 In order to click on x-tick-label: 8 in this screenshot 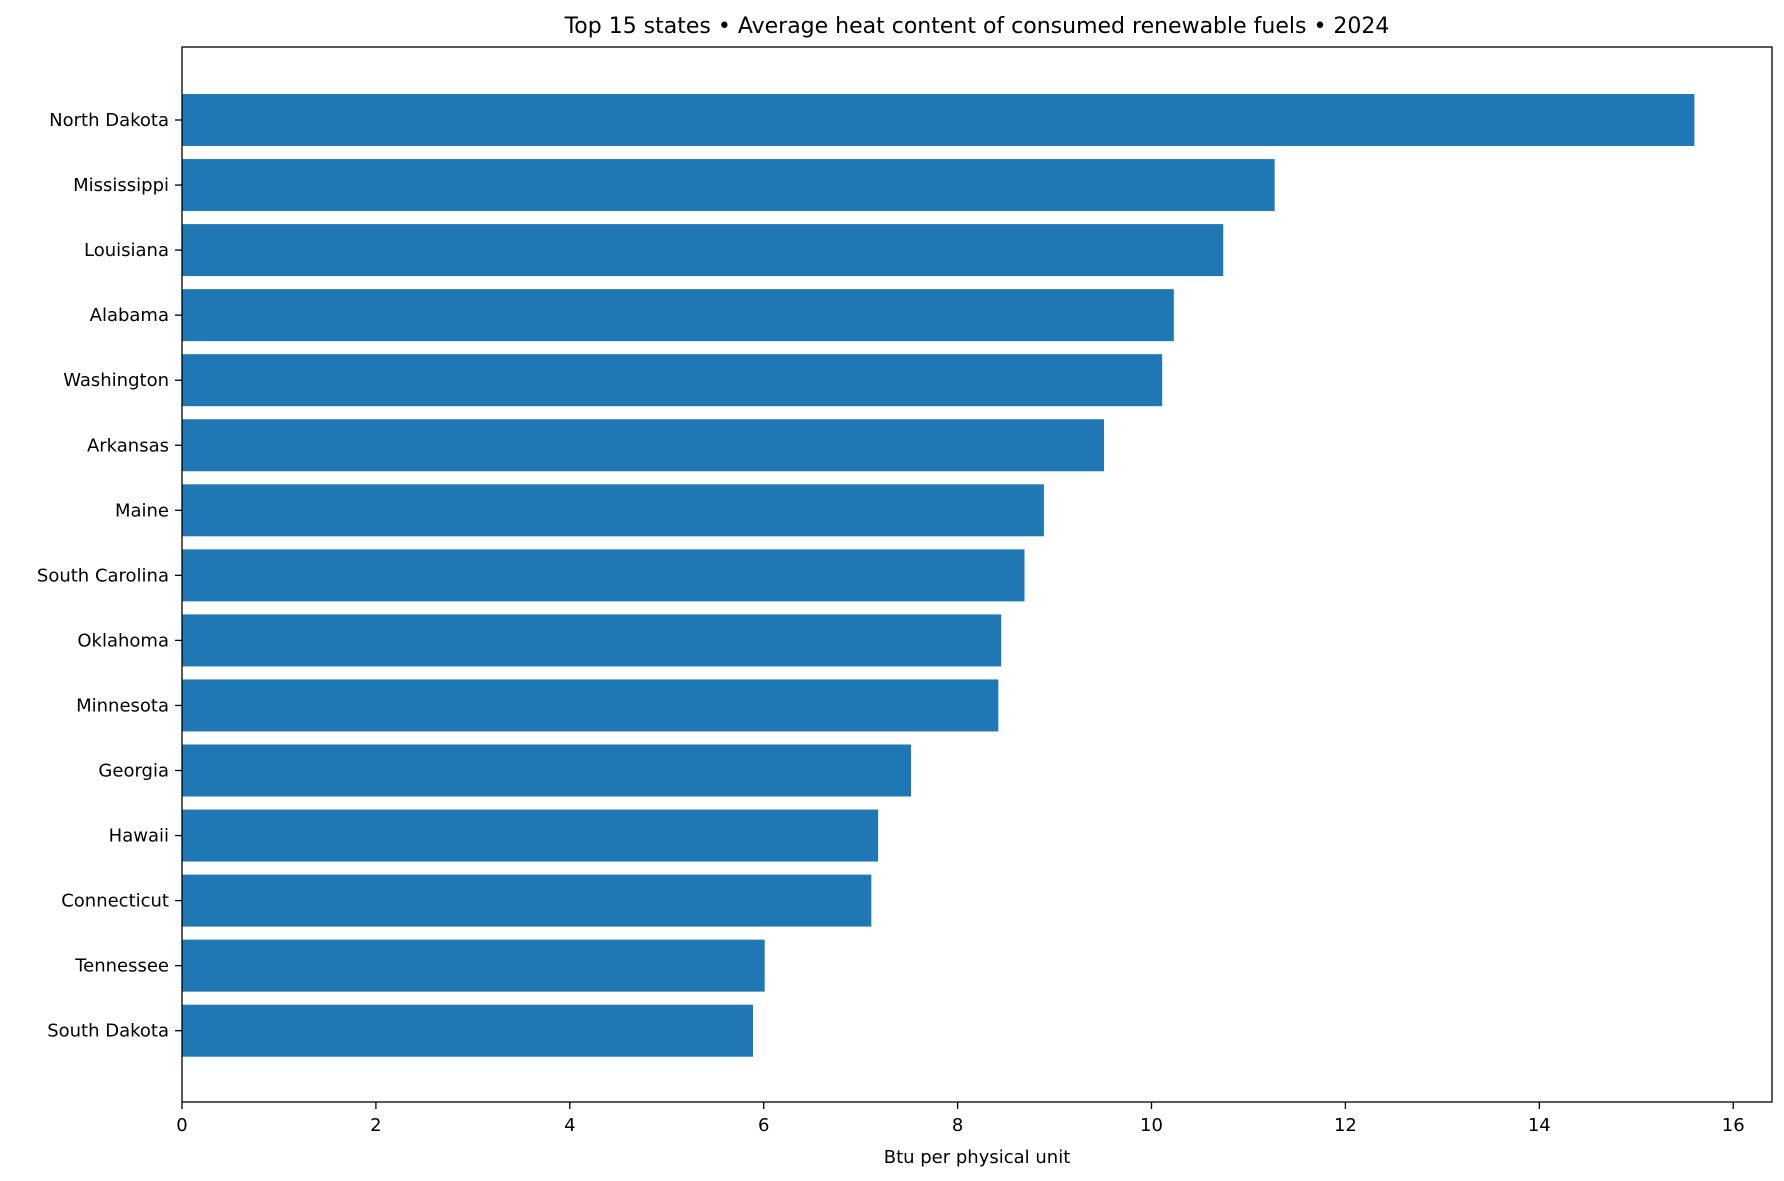, I will do `click(957, 1125)`.